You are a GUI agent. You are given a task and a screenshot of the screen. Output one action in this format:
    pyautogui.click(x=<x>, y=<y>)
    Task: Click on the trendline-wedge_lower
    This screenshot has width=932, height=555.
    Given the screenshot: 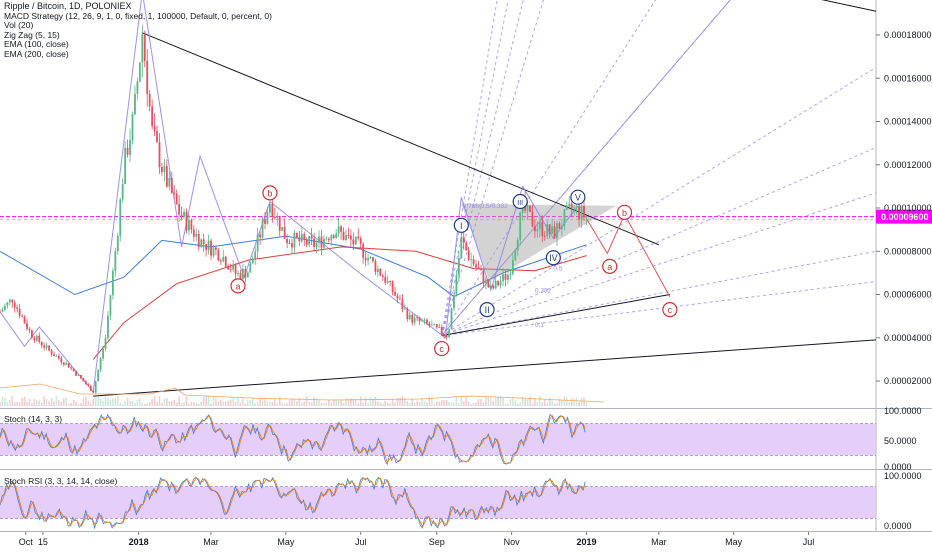 What is the action you would take?
    pyautogui.click(x=555, y=315)
    